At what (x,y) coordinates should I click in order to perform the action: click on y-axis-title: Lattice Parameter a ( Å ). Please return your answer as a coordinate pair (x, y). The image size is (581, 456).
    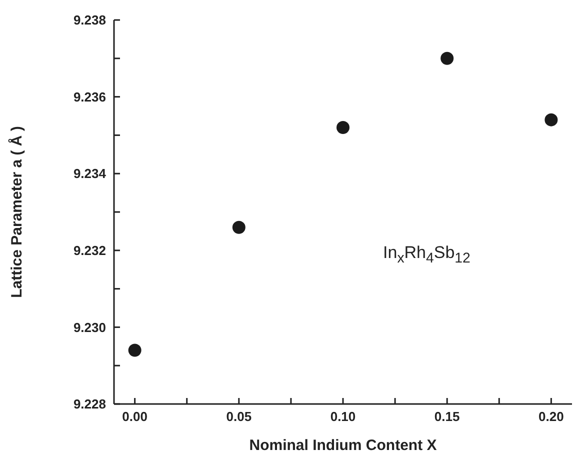
    Looking at the image, I should click on (16, 212).